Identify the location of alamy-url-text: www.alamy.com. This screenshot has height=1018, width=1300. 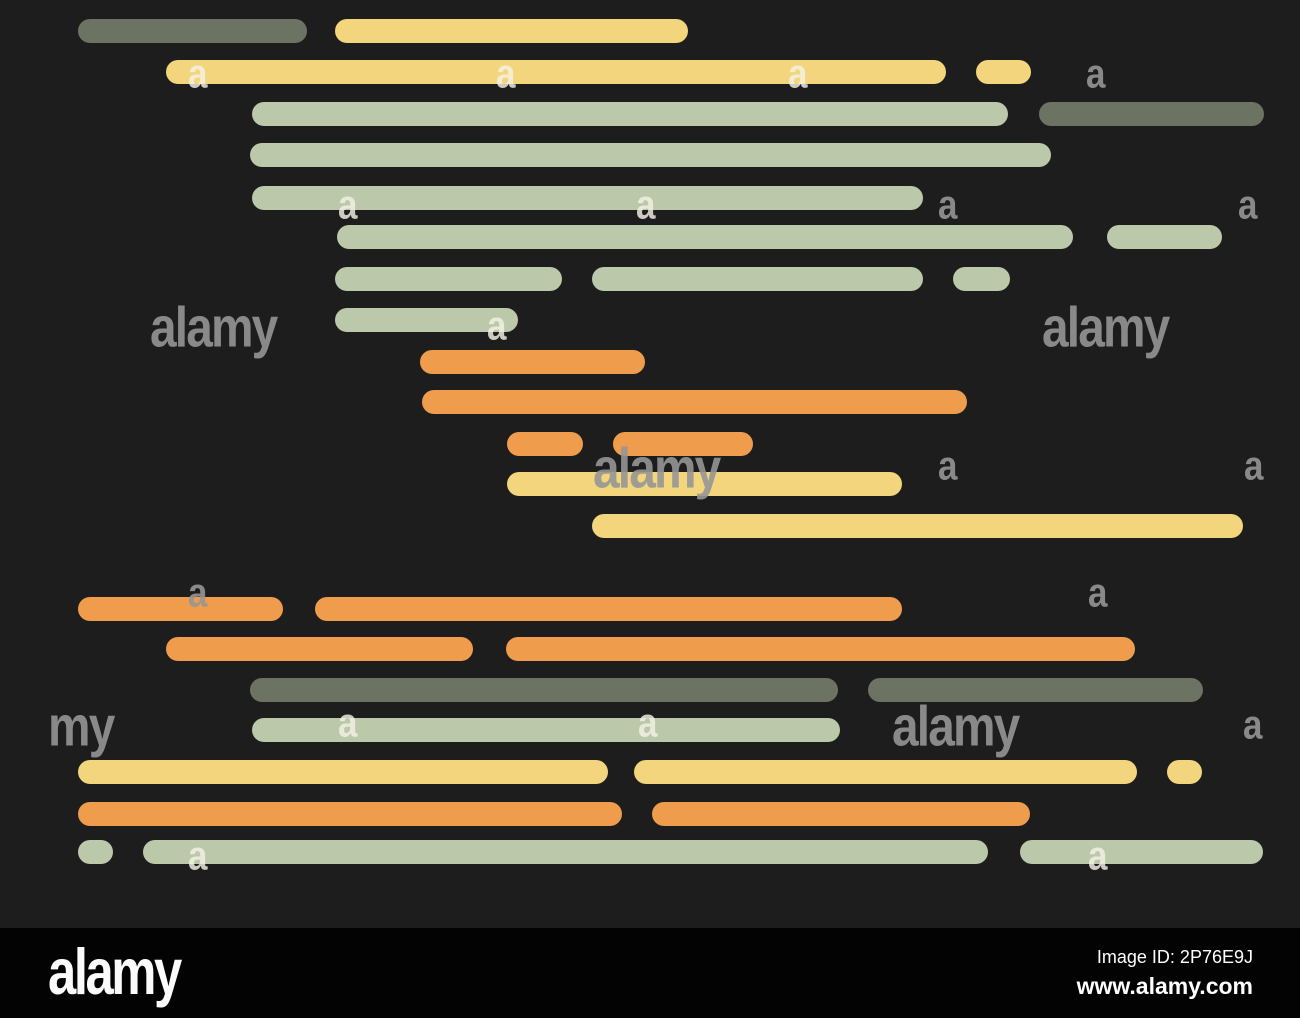
(1164, 985).